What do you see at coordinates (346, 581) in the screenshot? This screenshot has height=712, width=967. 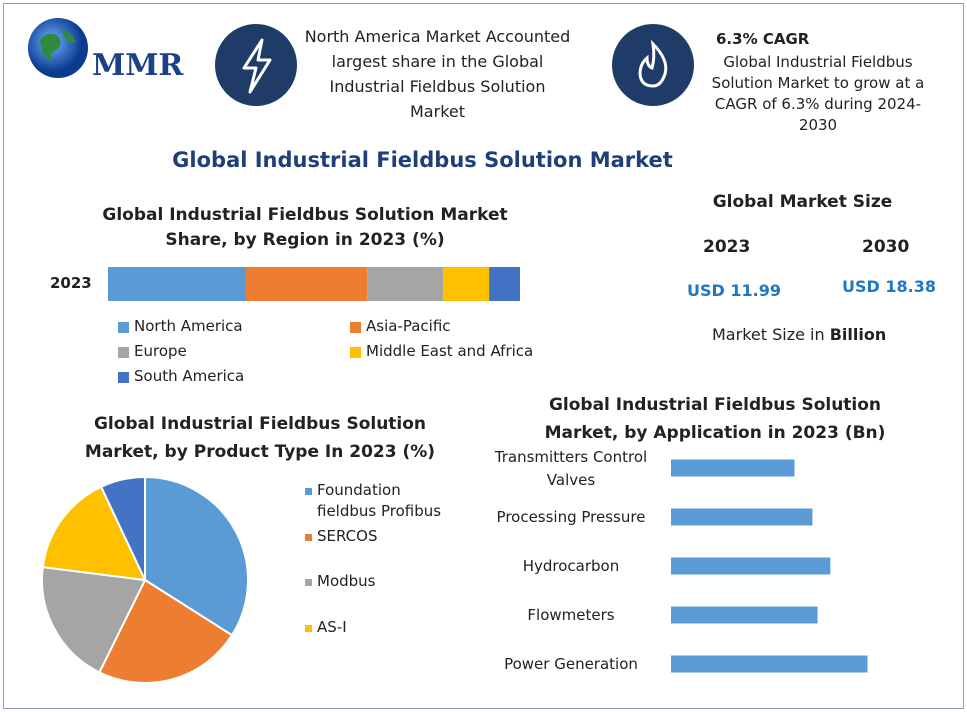 I see `legend-label: Modbus` at bounding box center [346, 581].